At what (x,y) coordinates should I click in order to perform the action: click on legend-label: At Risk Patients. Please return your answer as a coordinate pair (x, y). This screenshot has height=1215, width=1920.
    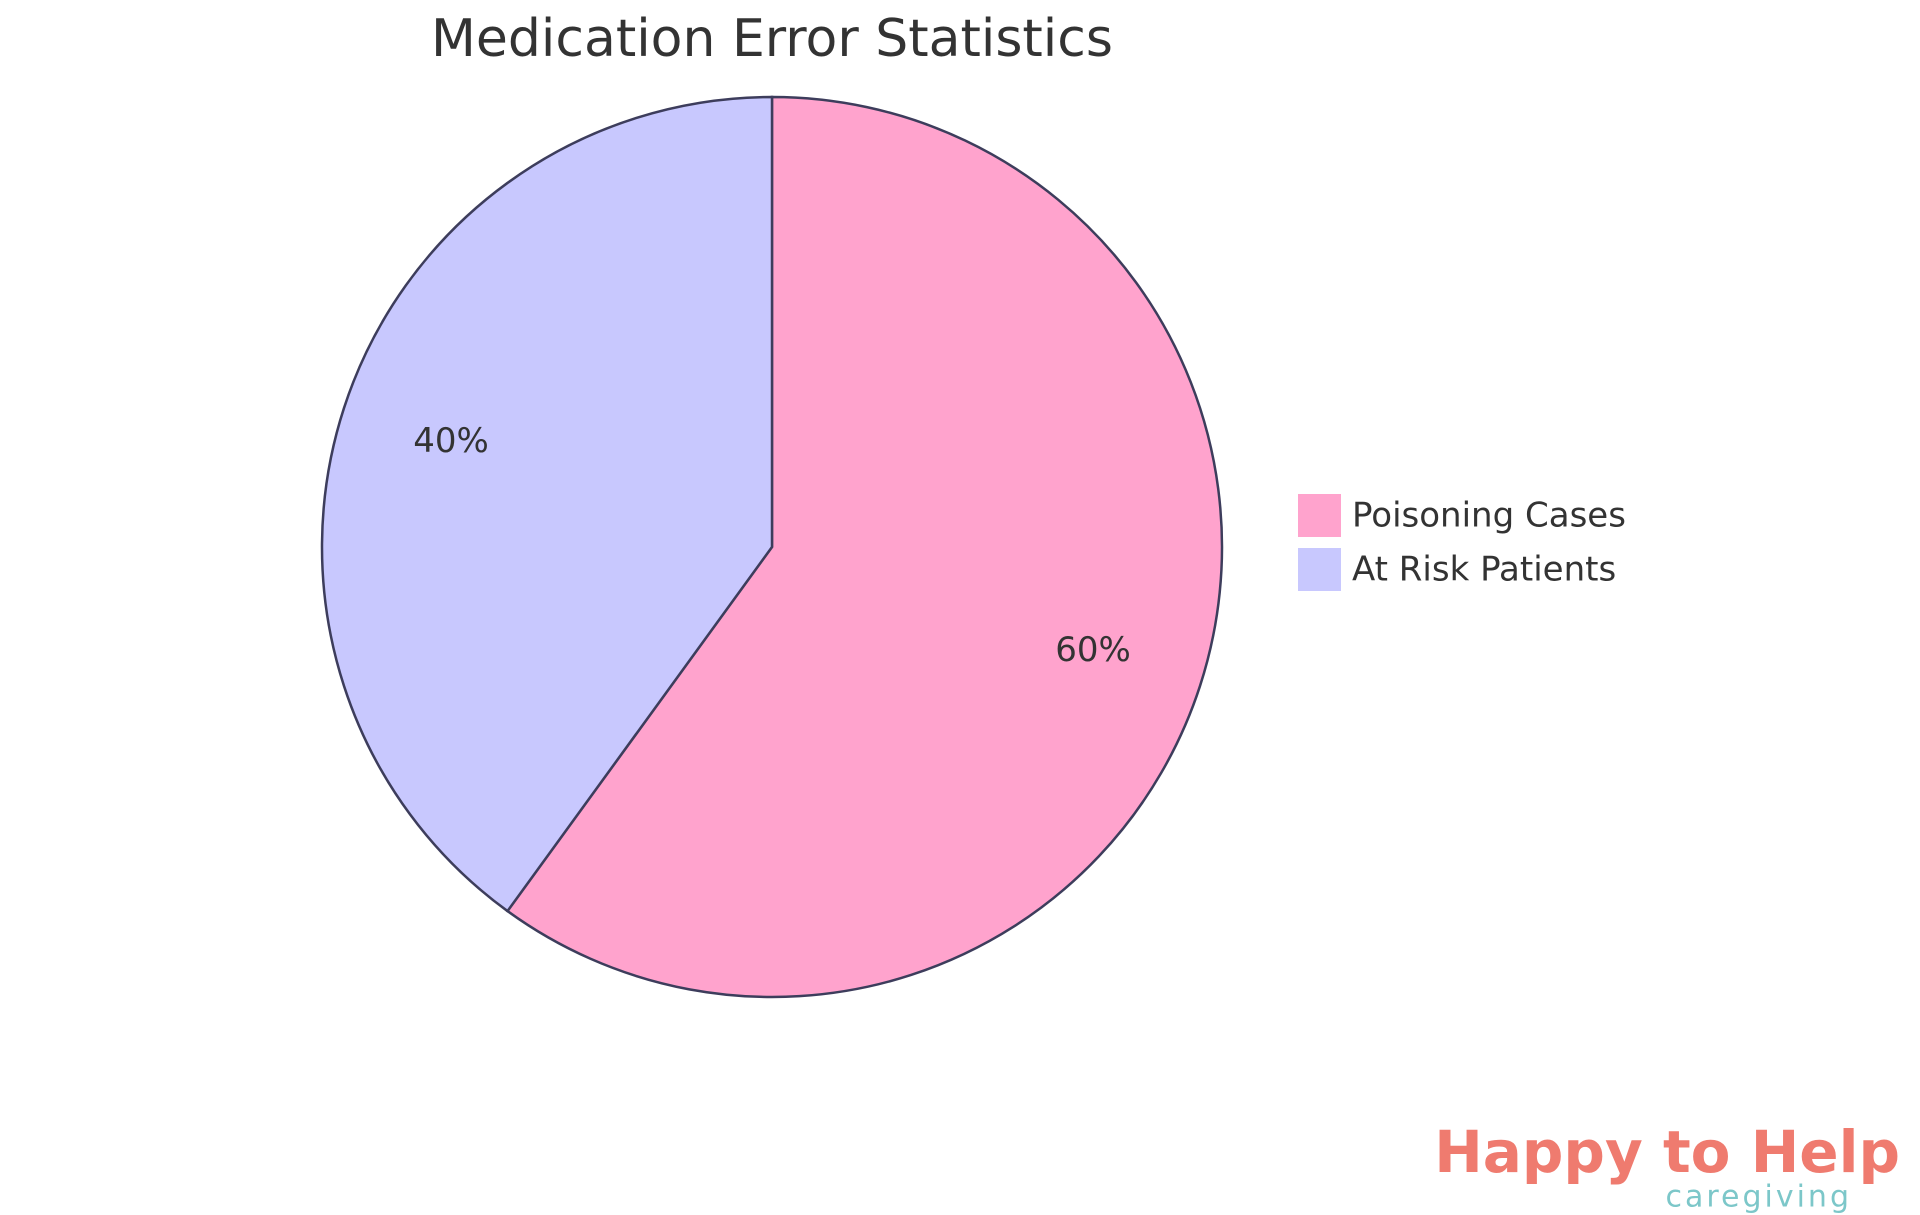
    Looking at the image, I should click on (1484, 570).